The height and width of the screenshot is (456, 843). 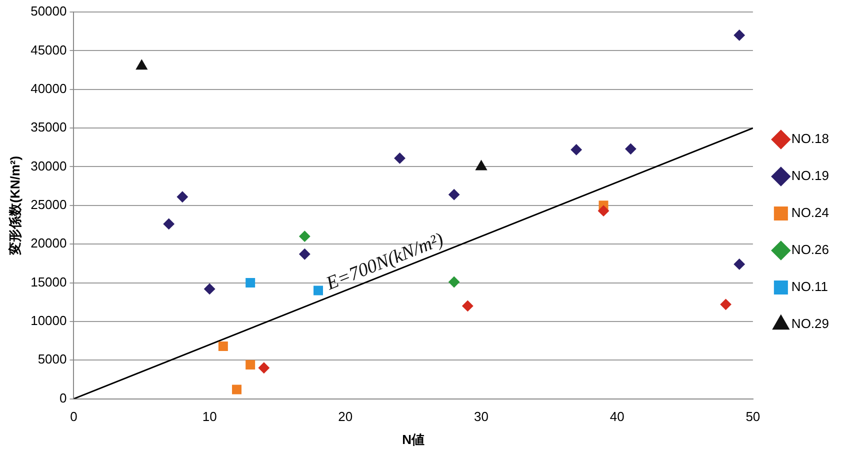 I want to click on y-tick-label: 0, so click(x=63, y=398).